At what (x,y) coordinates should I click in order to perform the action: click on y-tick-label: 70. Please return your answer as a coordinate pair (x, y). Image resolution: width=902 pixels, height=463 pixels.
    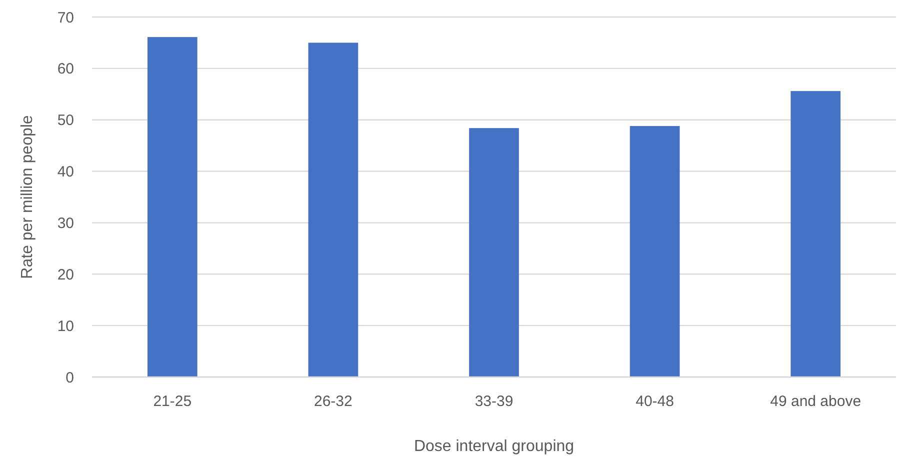
    Looking at the image, I should click on (65, 17).